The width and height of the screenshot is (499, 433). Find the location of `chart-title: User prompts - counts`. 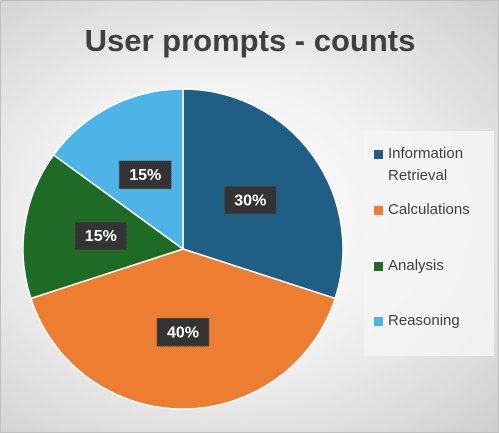

chart-title: User prompts - counts is located at coordinates (250, 40).